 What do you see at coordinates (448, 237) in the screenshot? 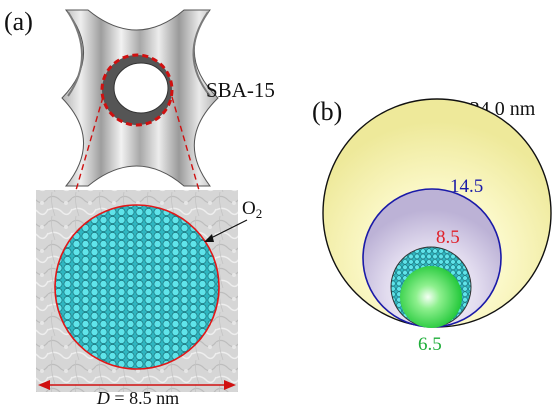
I see `pore-label-8-5: 8.5` at bounding box center [448, 237].